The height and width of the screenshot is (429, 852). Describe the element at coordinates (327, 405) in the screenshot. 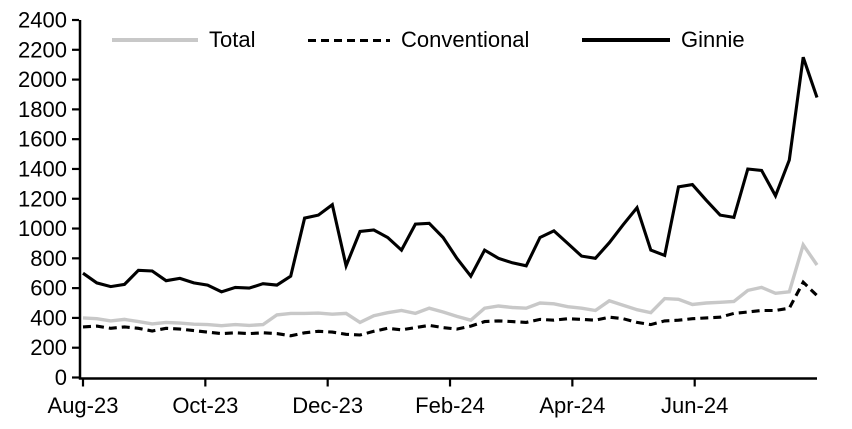

I see `x-tick-label: Dec-23` at that location.